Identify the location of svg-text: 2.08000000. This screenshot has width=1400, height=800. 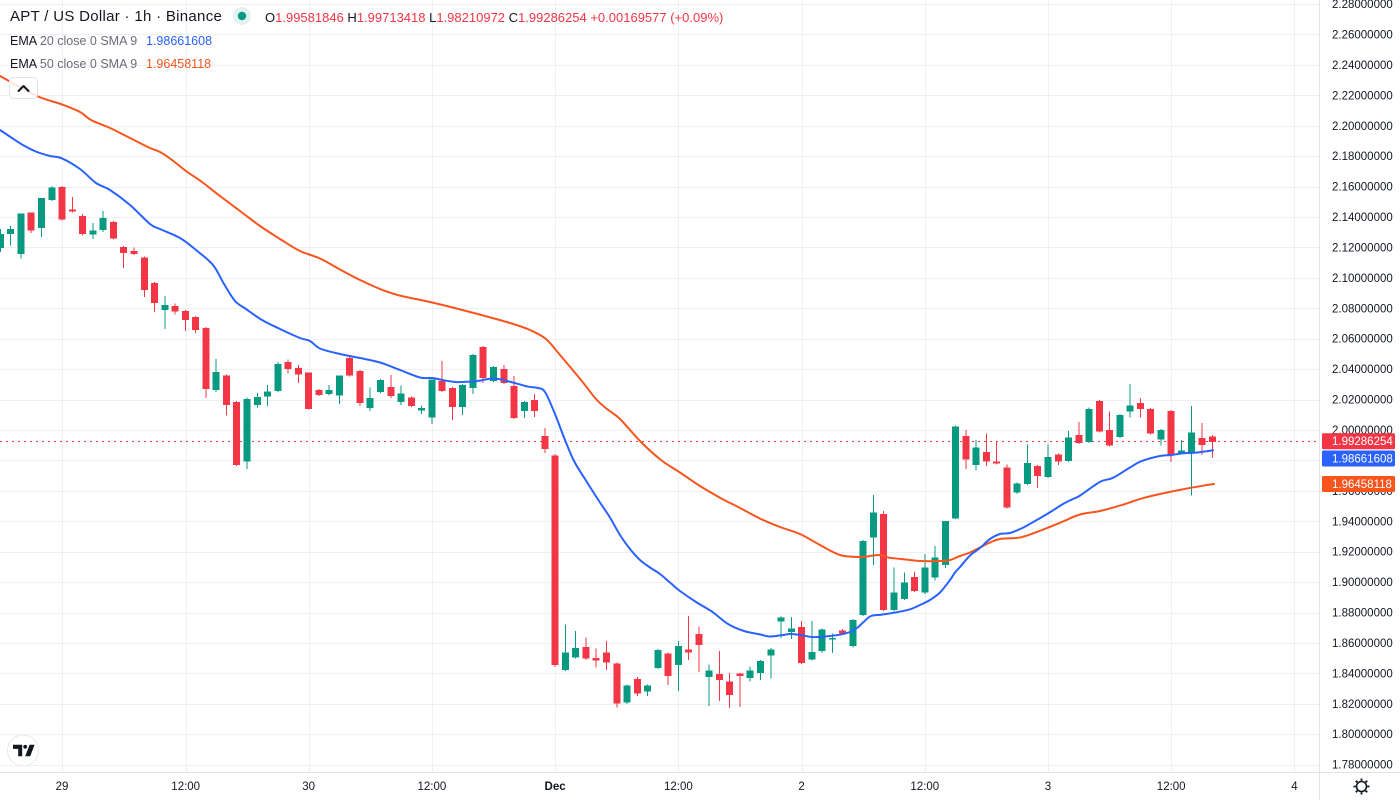
(1362, 309).